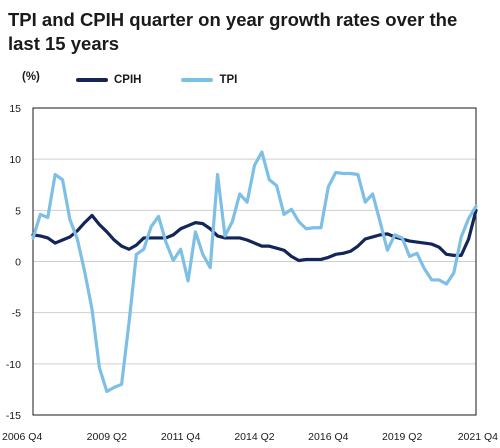 This screenshot has height=448, width=500. What do you see at coordinates (478, 437) in the screenshot?
I see `x-tick-label-6: 2021 Q4` at bounding box center [478, 437].